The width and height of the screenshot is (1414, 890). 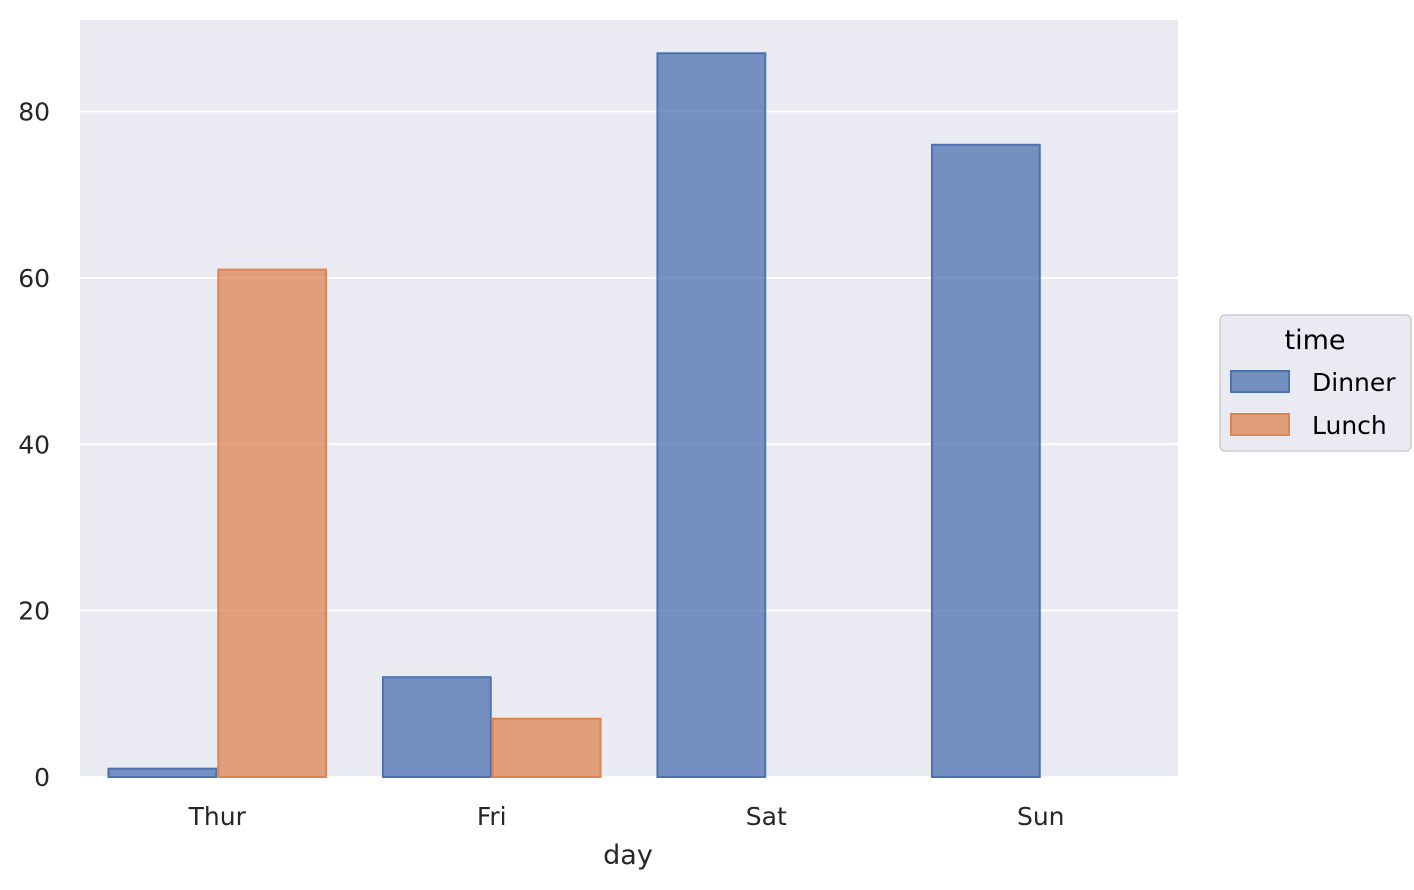 What do you see at coordinates (1260, 381) in the screenshot?
I see `legend-swatch-dinner` at bounding box center [1260, 381].